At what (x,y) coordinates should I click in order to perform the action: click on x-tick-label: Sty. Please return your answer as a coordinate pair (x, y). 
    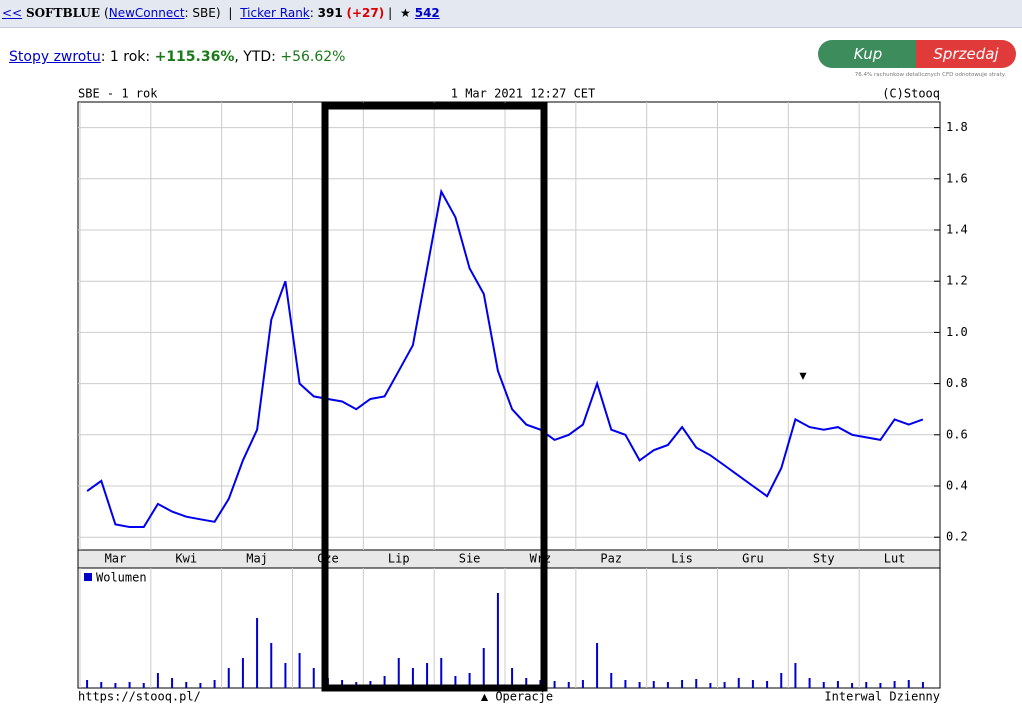
    Looking at the image, I should click on (824, 559).